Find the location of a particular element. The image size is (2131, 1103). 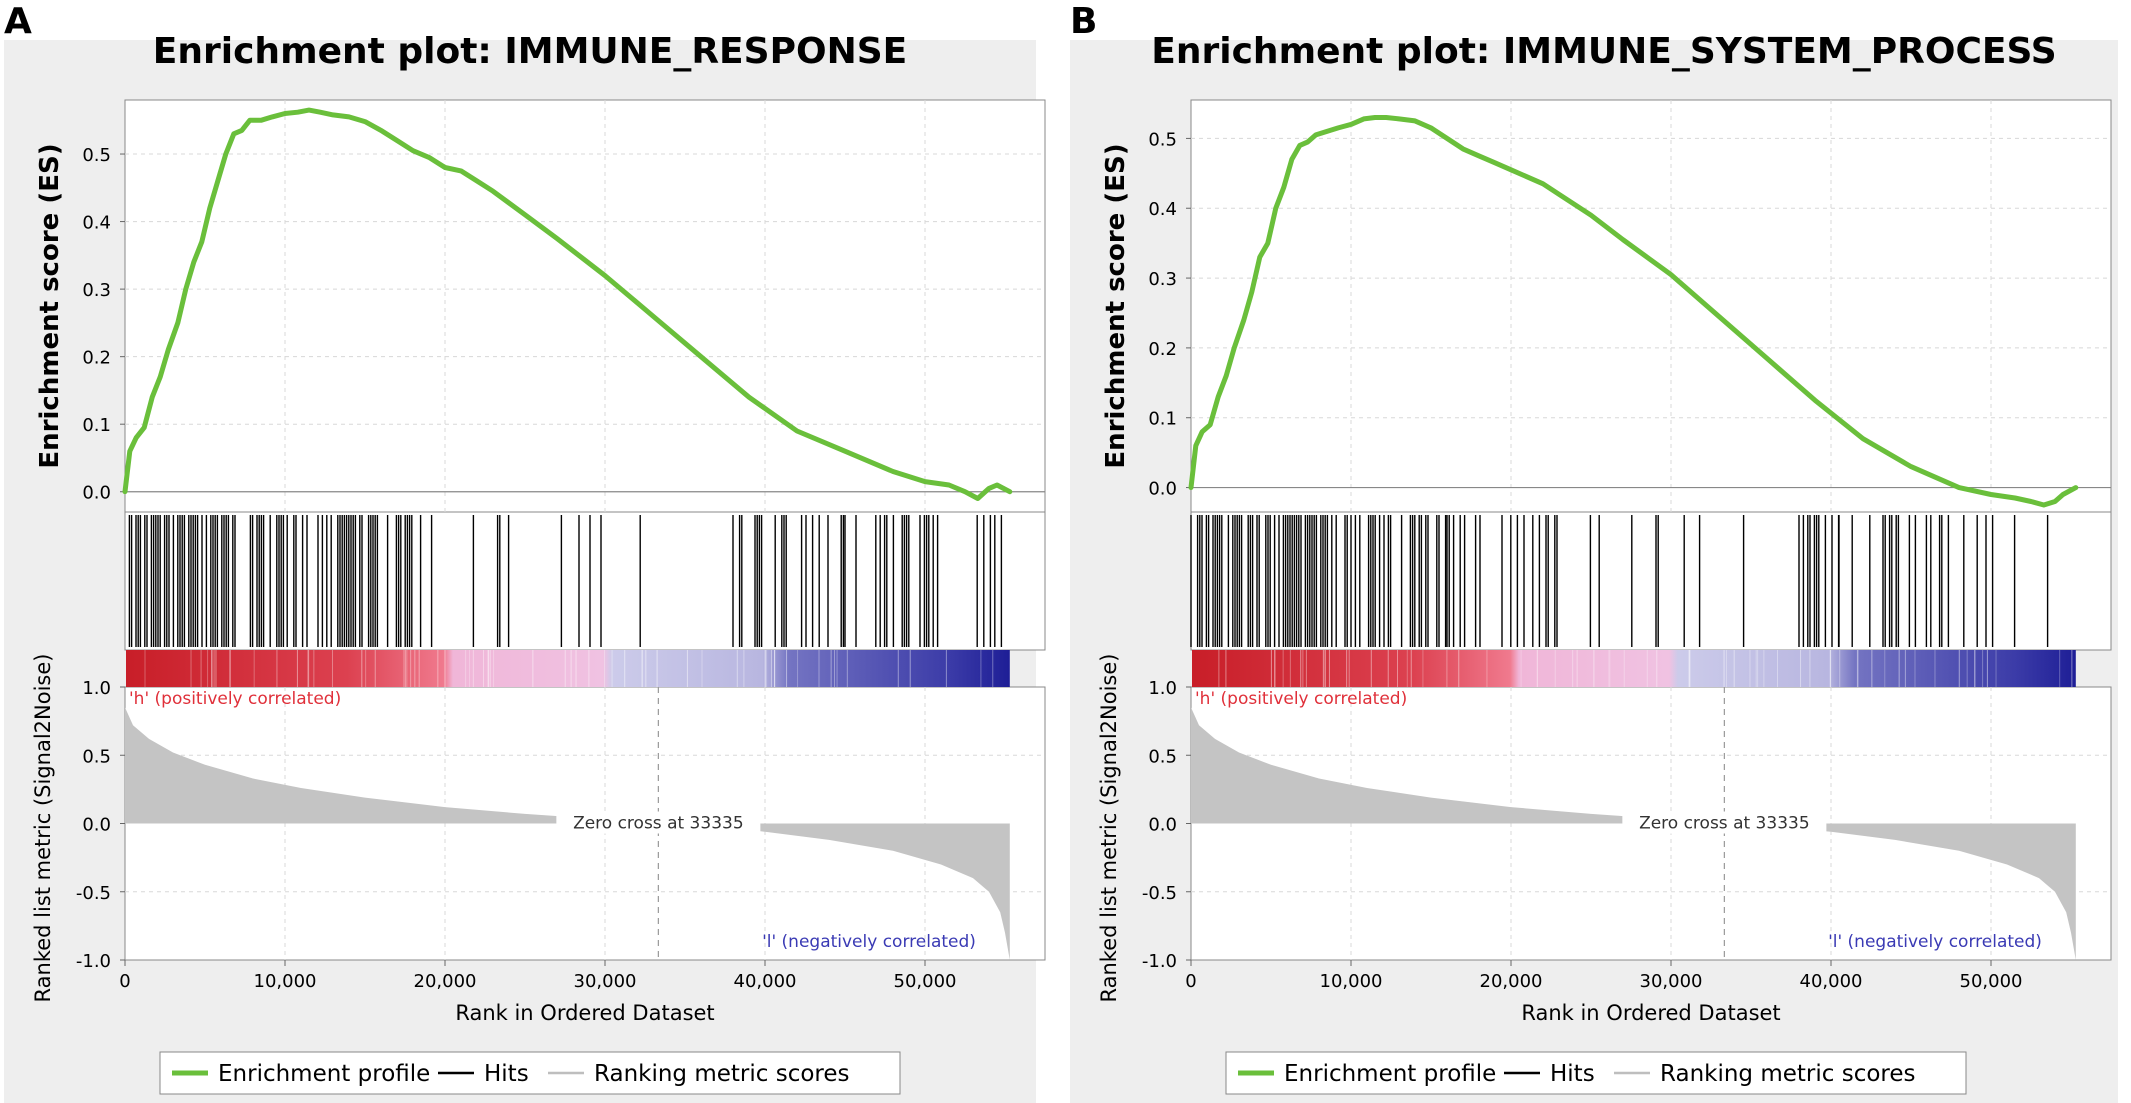

panel-letter: B is located at coordinates (1083, 21).